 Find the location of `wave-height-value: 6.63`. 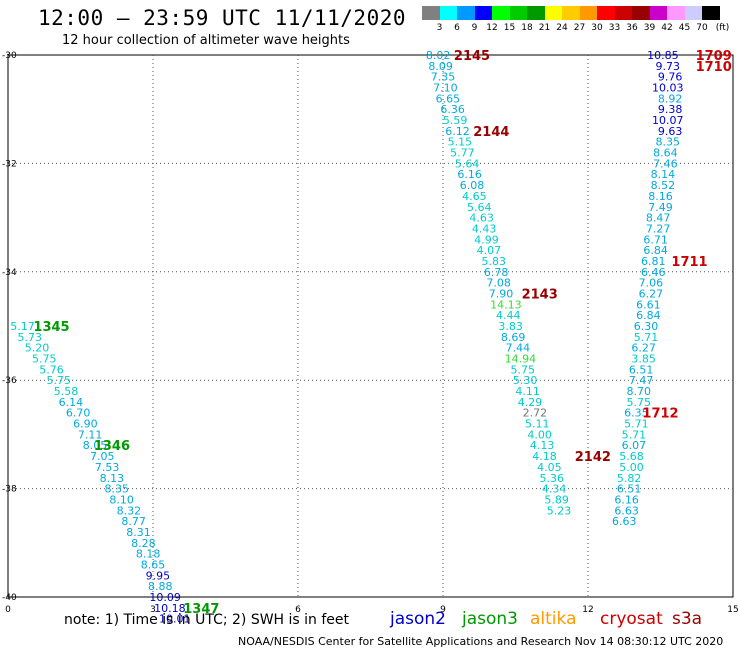

wave-height-value: 6.63 is located at coordinates (624, 521).